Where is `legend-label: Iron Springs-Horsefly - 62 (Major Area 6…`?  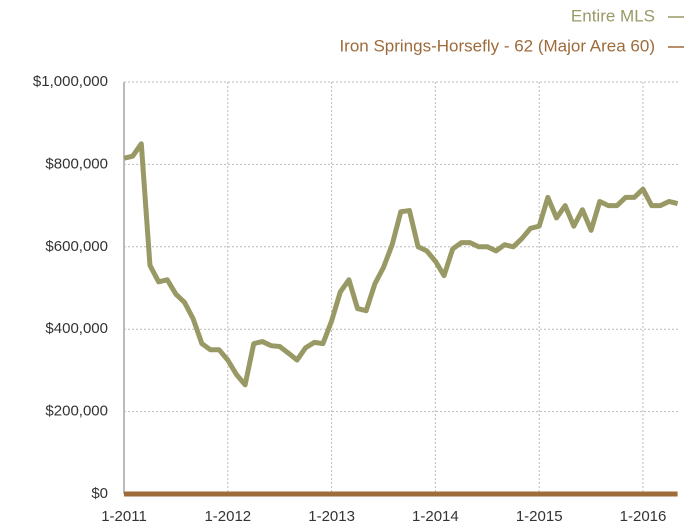
legend-label: Iron Springs-Horsefly - 62 (Major Area 6… is located at coordinates (497, 45).